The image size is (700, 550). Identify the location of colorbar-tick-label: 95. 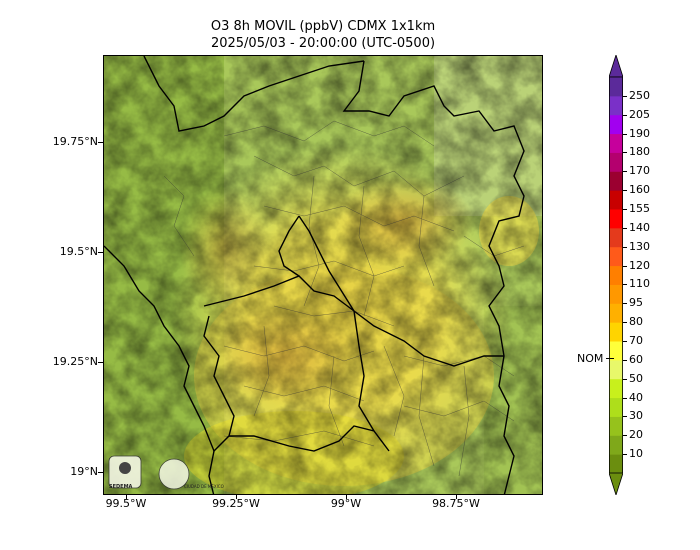
(636, 303).